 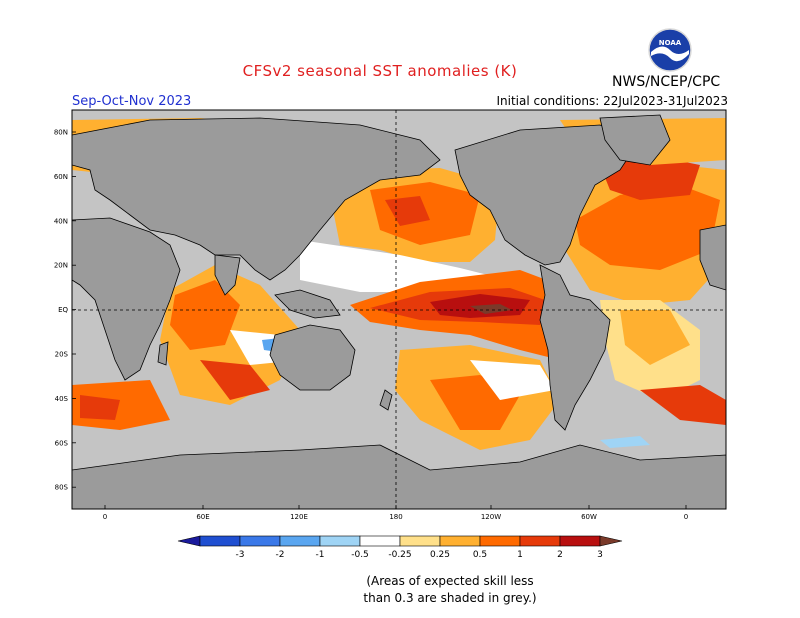 What do you see at coordinates (491, 517) in the screenshot?
I see `lon-label: 120W` at bounding box center [491, 517].